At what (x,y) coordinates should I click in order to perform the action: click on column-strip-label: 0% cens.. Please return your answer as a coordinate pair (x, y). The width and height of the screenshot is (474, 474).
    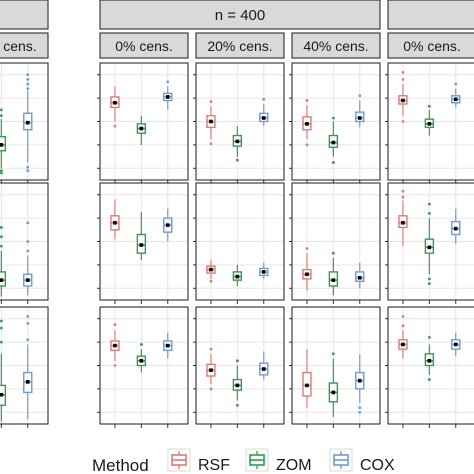
    Looking at the image, I should click on (144, 46).